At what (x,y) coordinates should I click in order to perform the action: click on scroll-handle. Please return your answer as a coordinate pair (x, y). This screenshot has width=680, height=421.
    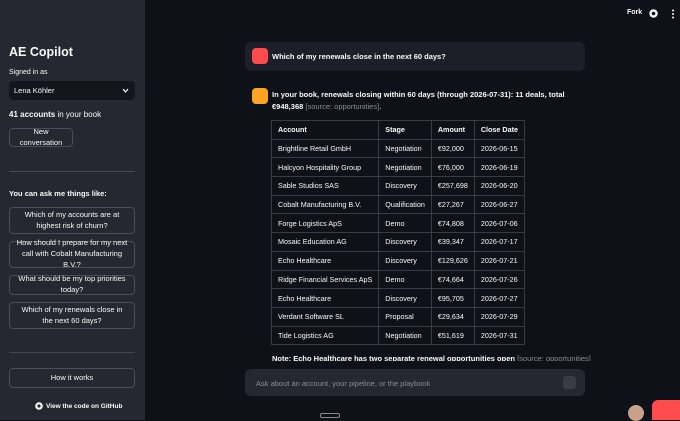
    Looking at the image, I should click on (330, 415).